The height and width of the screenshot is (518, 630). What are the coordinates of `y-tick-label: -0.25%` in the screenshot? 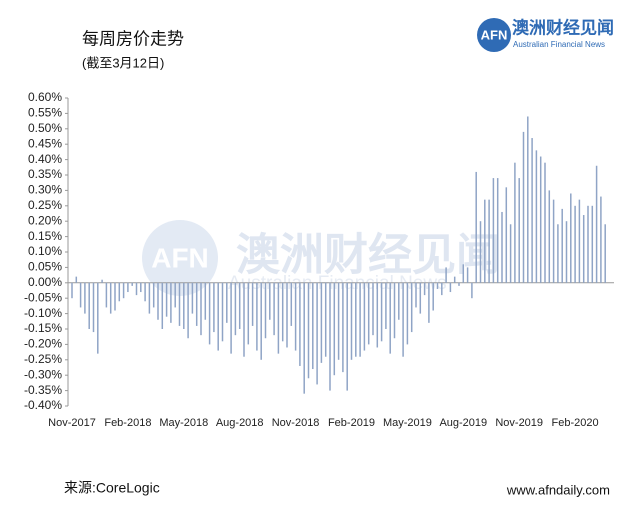 It's located at (43, 359).